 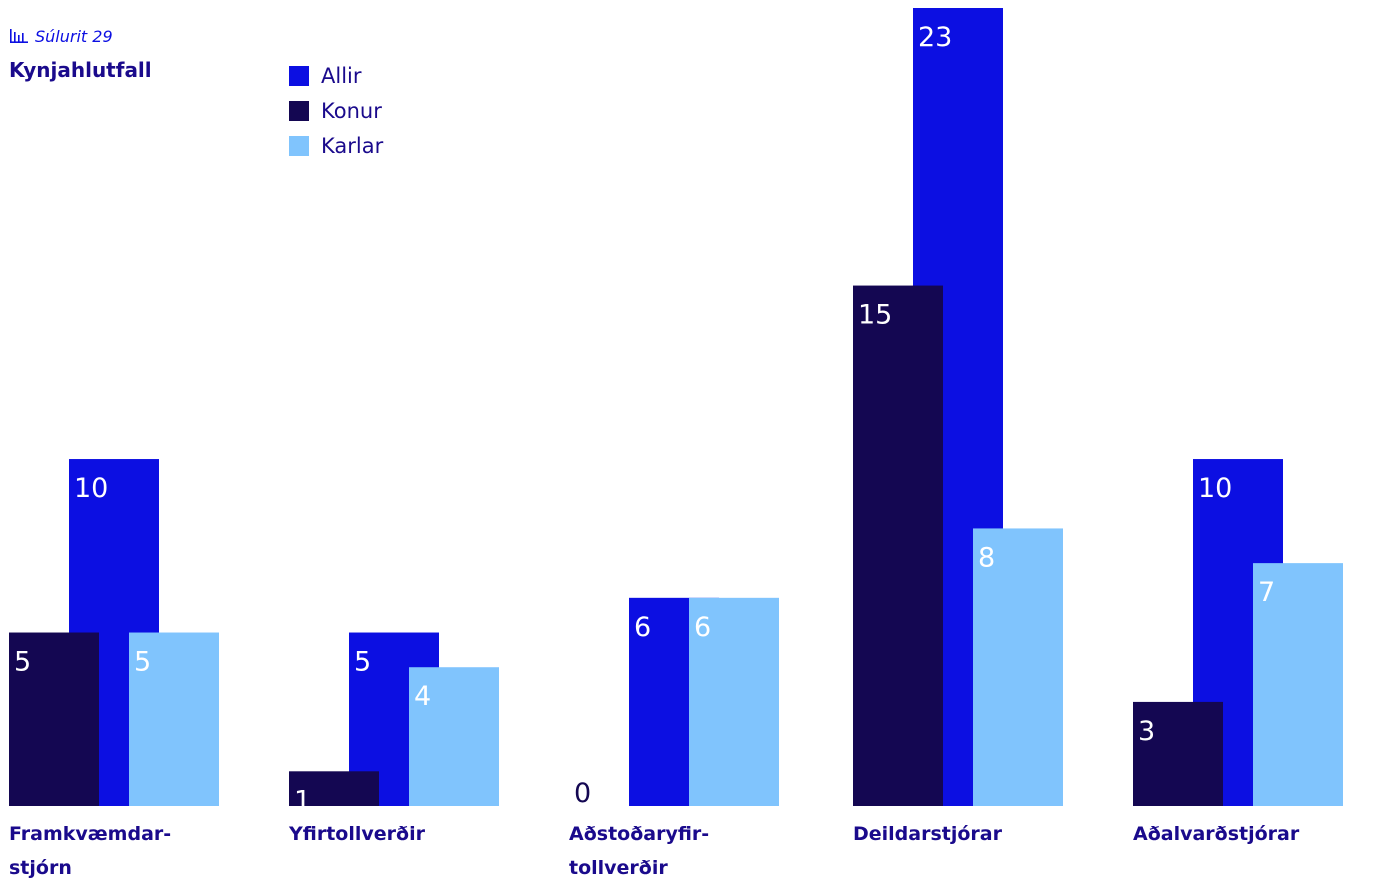 What do you see at coordinates (299, 75) in the screenshot?
I see `legend-swatch-allir` at bounding box center [299, 75].